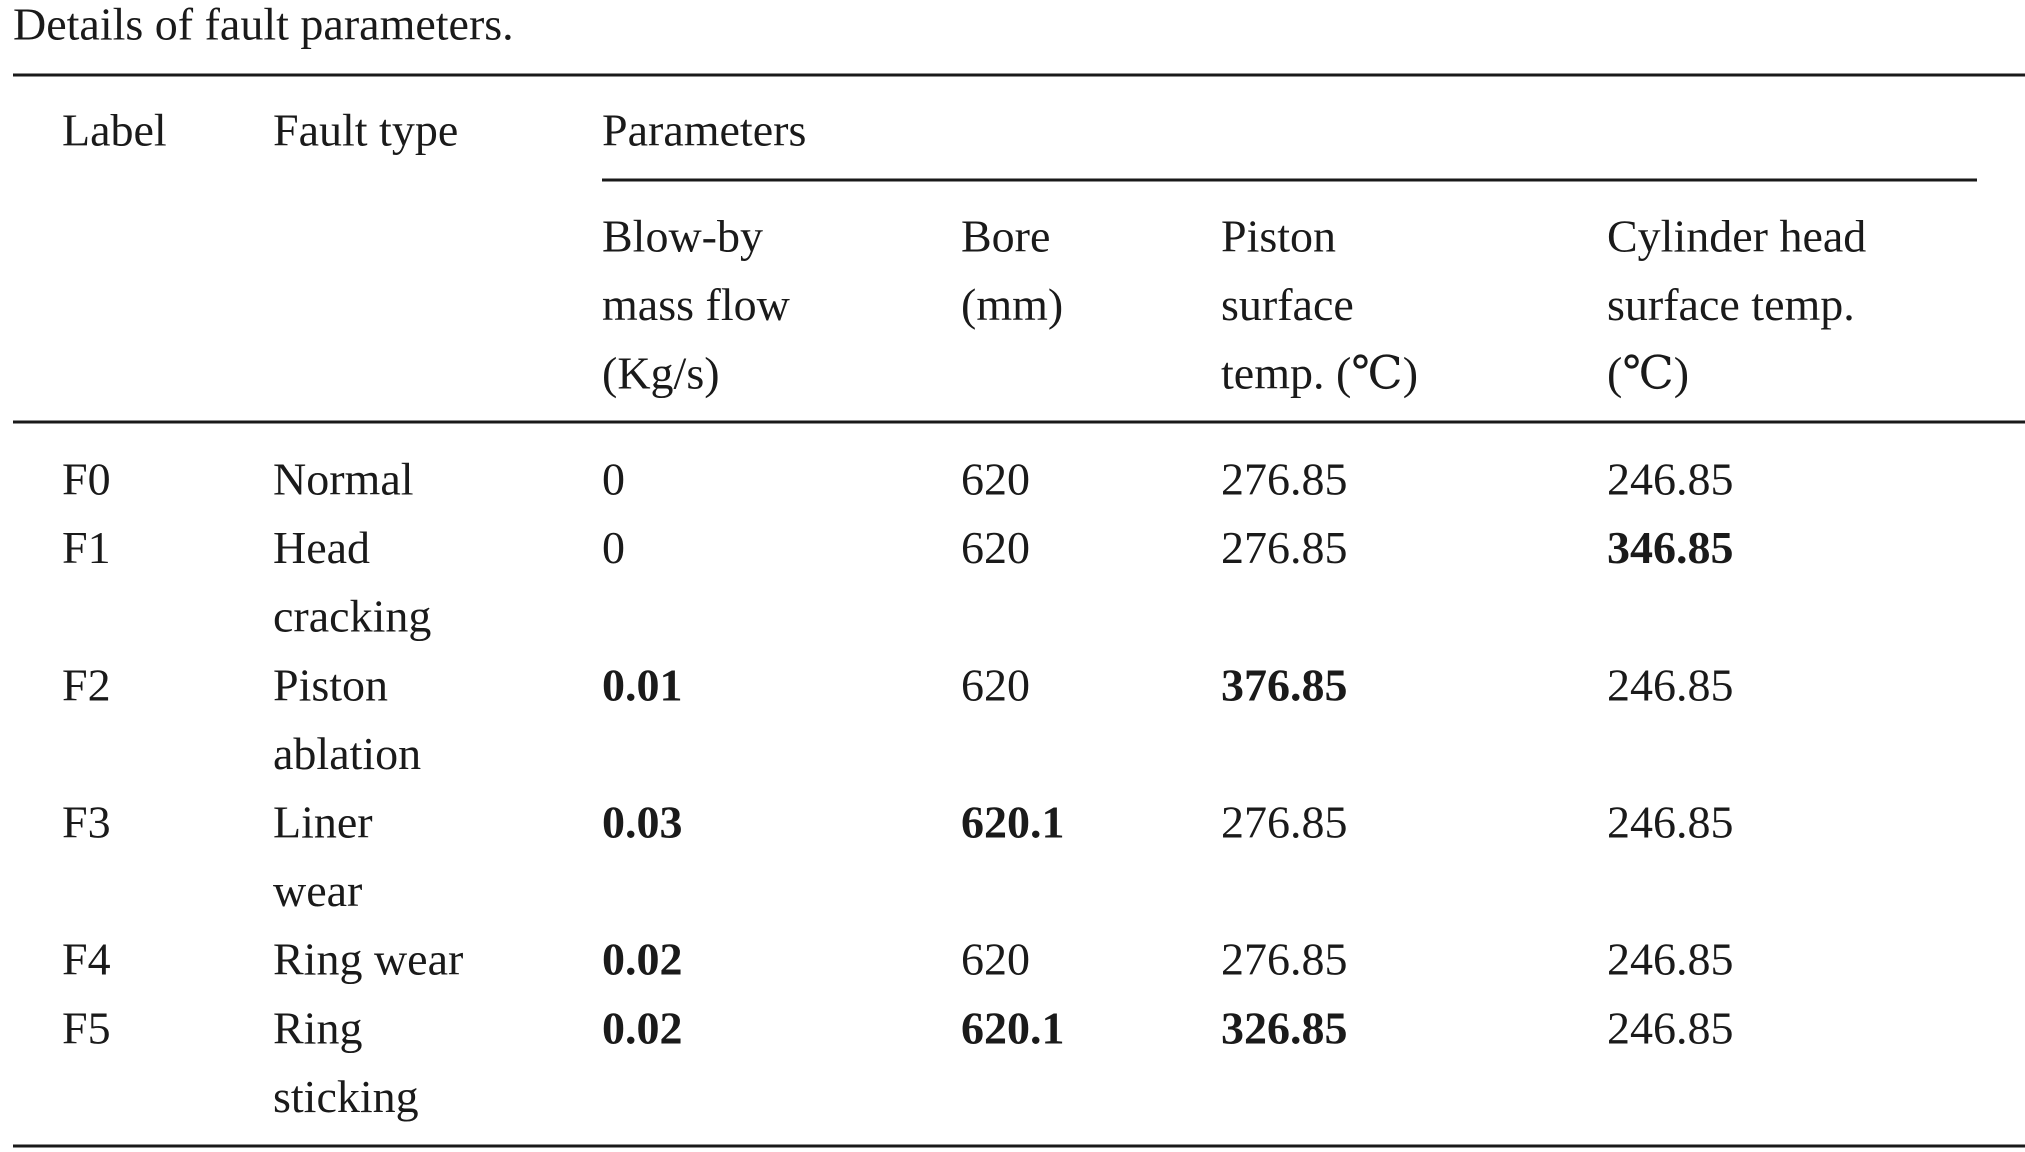 The height and width of the screenshot is (1152, 2025). I want to click on table-cell: Ring, so click(317, 1027).